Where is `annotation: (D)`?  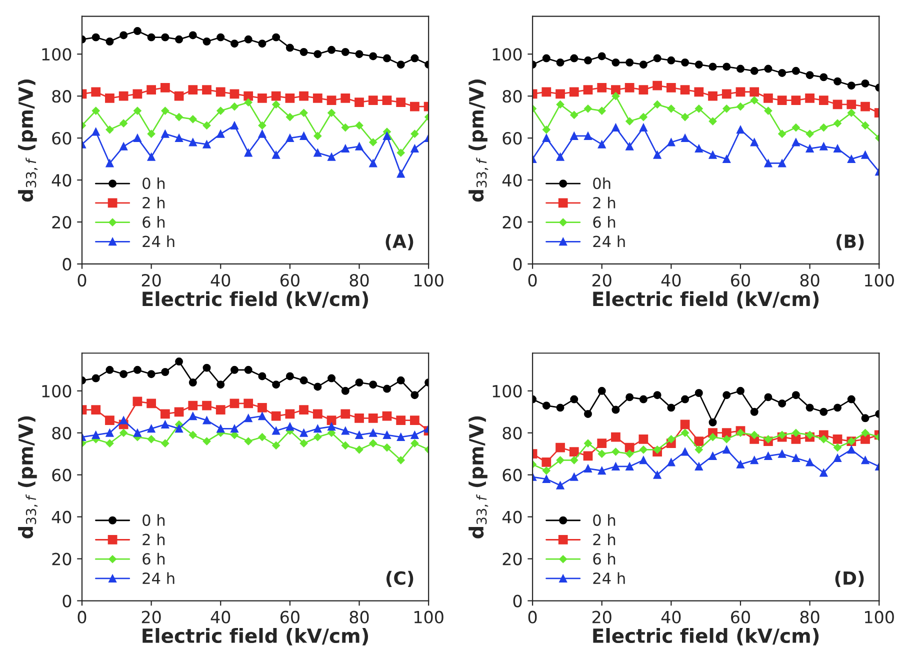 annotation: (D) is located at coordinates (849, 579).